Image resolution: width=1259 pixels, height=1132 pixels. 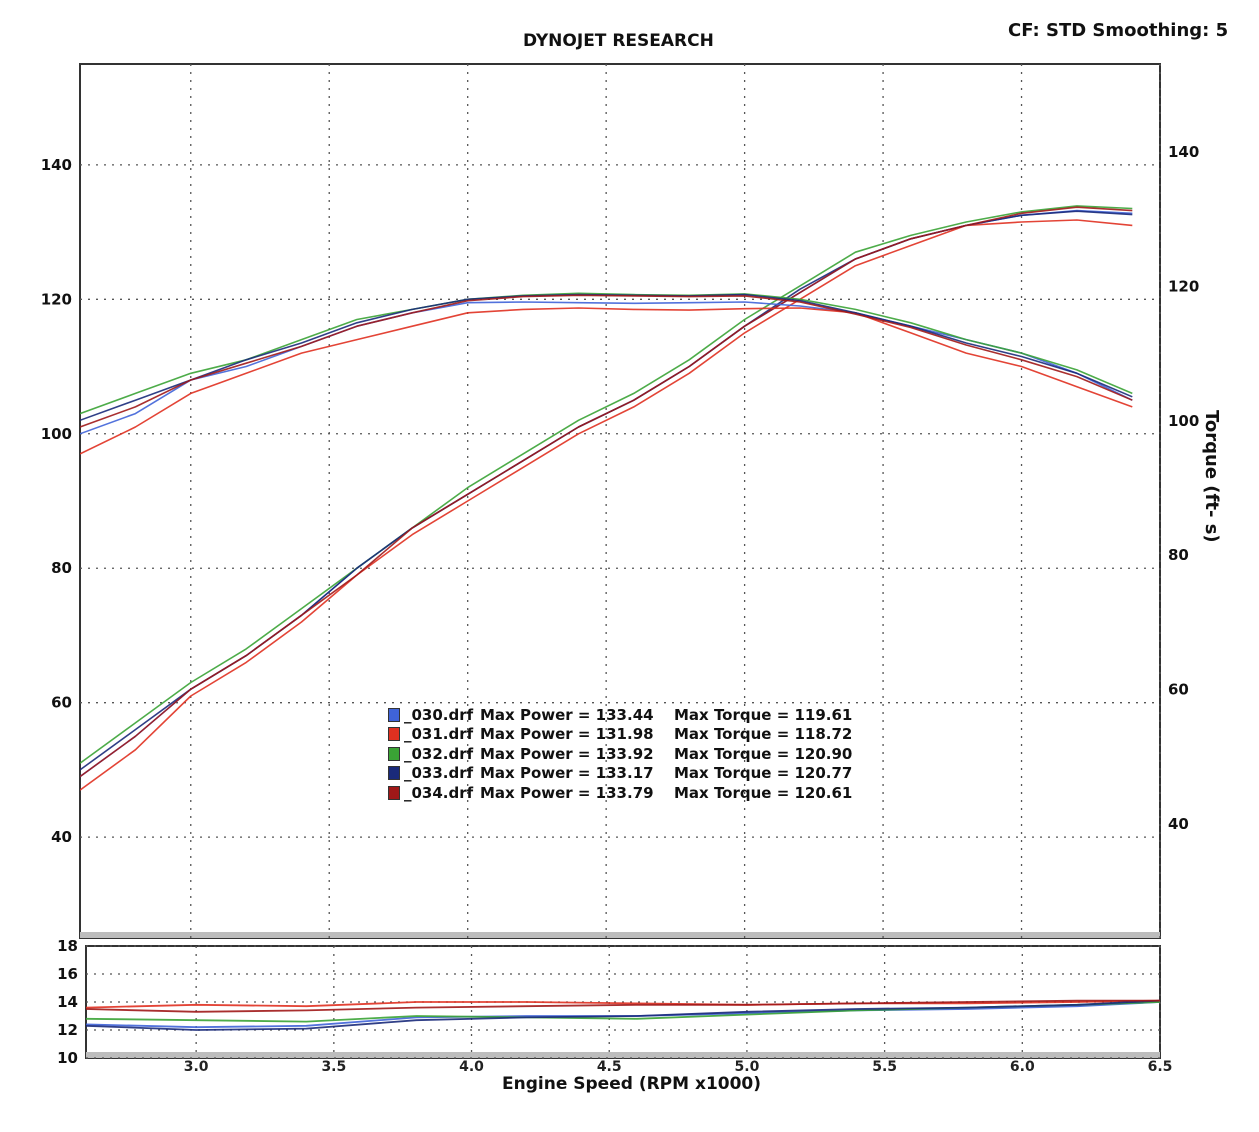 What do you see at coordinates (439, 753) in the screenshot?
I see `legend-file: _032.drf` at bounding box center [439, 753].